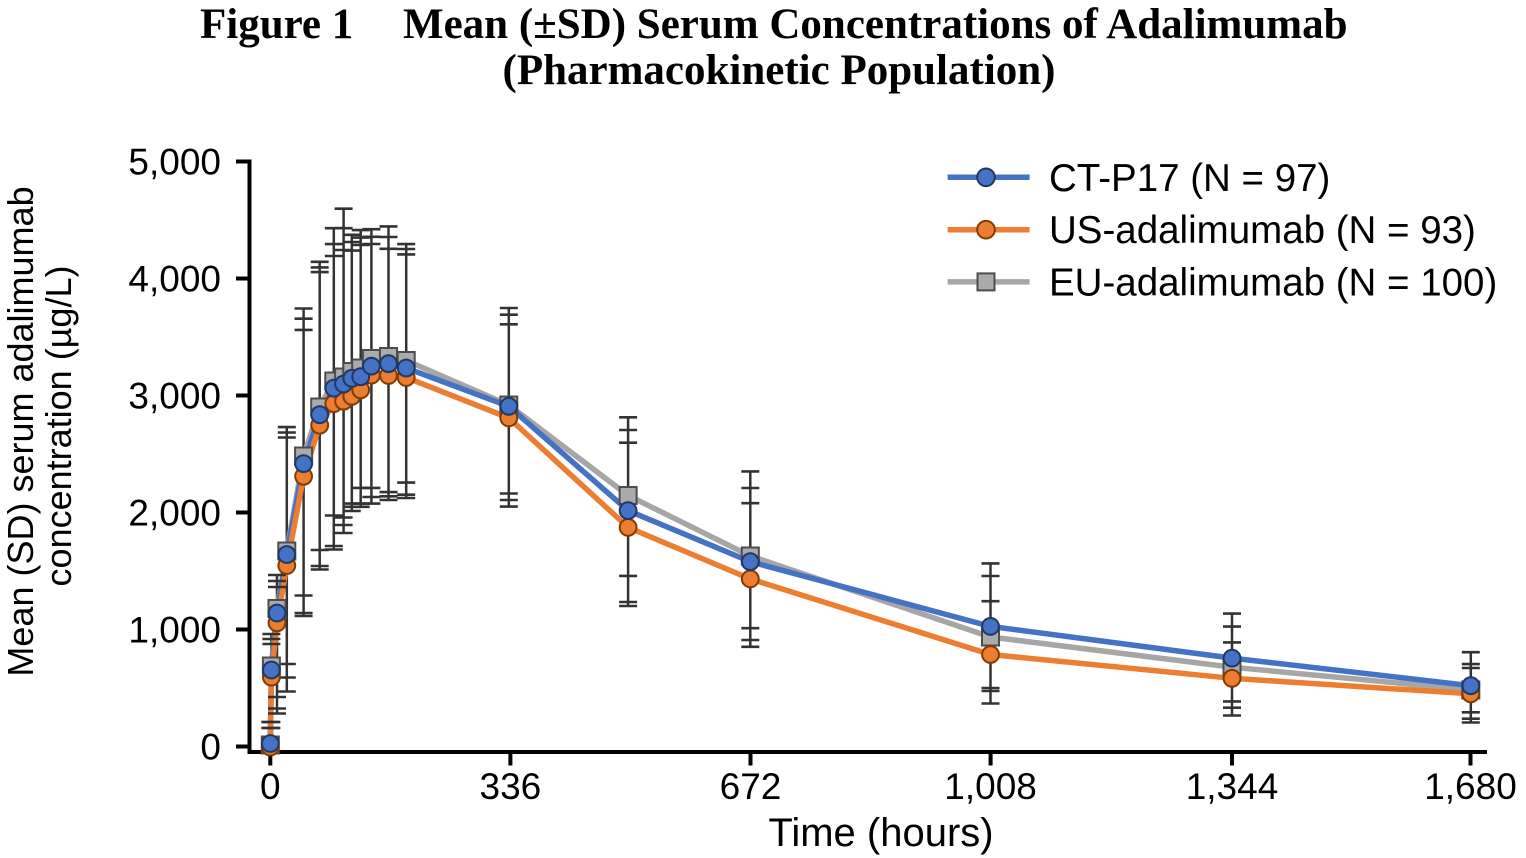 This screenshot has width=1526, height=858. What do you see at coordinates (58, 426) in the screenshot?
I see `svg-text: concentration (µg/L)` at bounding box center [58, 426].